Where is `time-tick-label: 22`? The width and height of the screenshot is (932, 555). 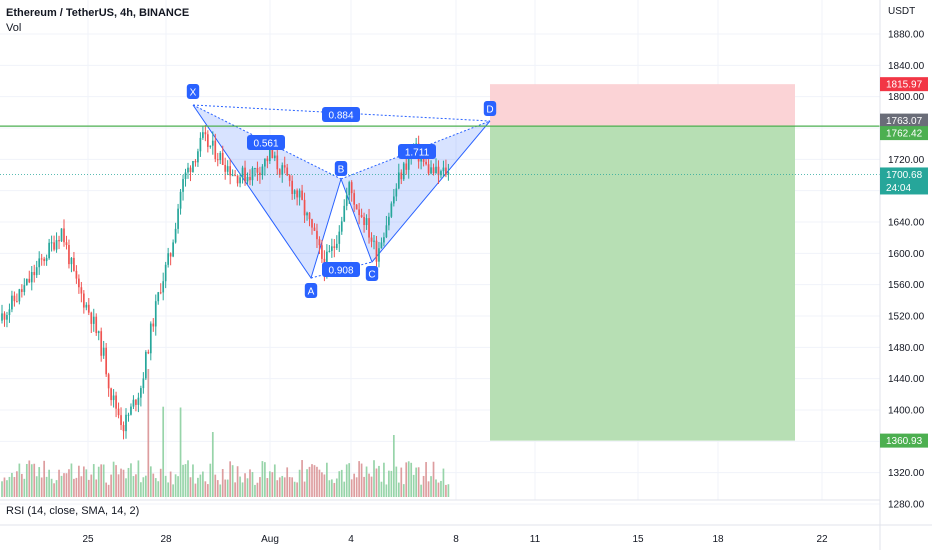 time-tick-label: 22 is located at coordinates (822, 539).